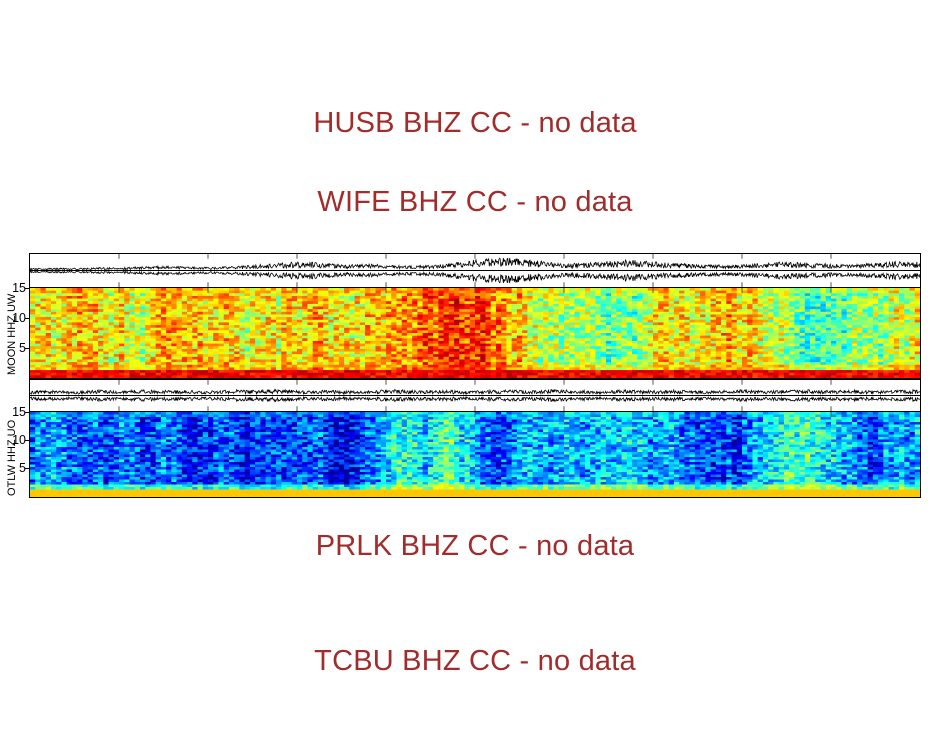 The image size is (950, 756). I want to click on ytick-moon-5: 5, so click(22, 348).